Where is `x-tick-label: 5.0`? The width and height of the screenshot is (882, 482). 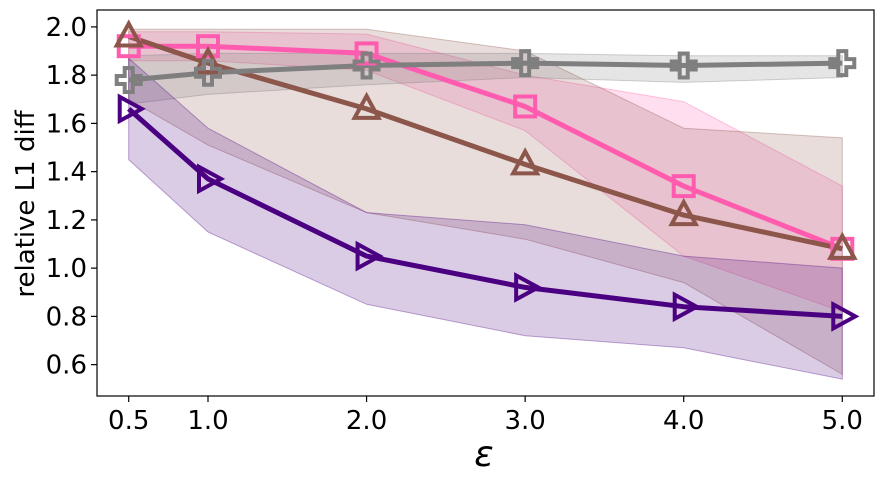
x-tick-label: 5.0 is located at coordinates (842, 421).